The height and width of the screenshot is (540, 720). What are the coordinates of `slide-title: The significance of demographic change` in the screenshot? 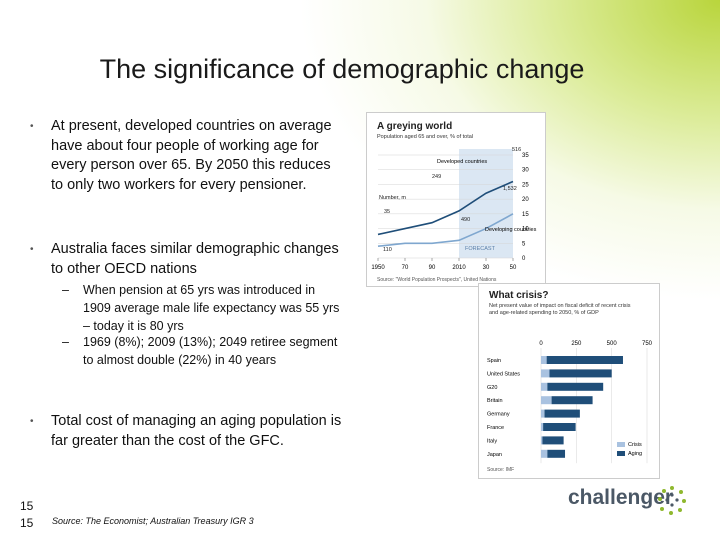 It's located at (342, 69).